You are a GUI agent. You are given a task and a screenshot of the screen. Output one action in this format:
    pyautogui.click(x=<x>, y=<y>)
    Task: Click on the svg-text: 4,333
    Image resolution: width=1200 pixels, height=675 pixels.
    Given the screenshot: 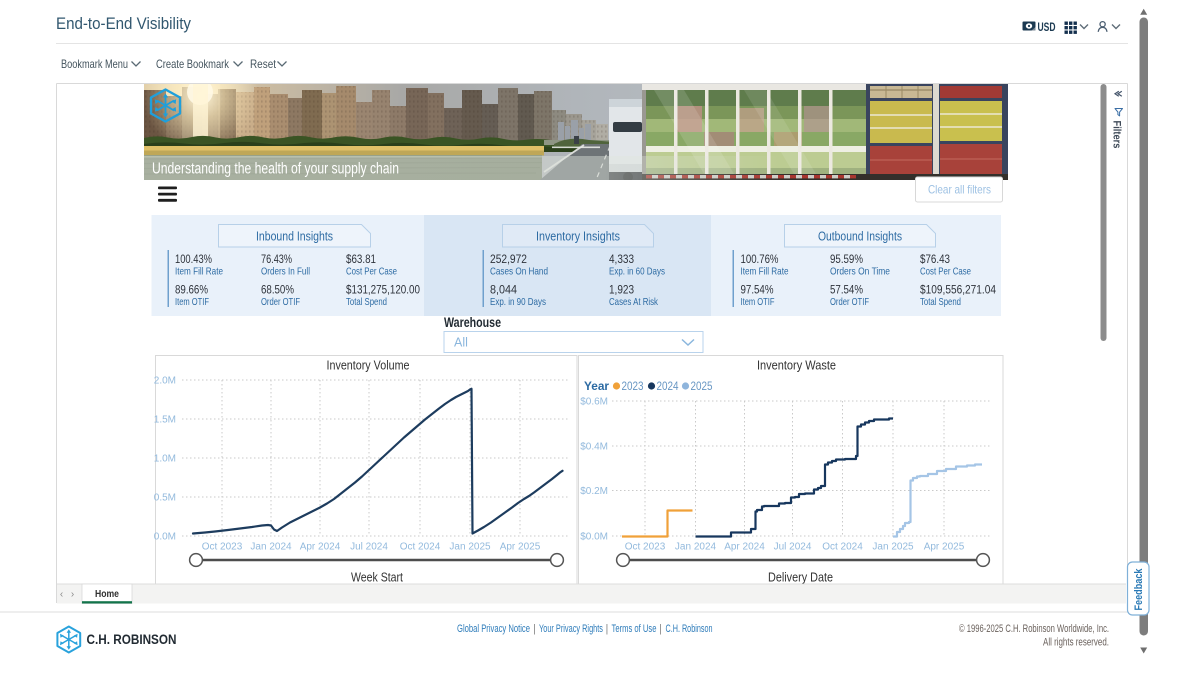 What is the action you would take?
    pyautogui.click(x=621, y=260)
    